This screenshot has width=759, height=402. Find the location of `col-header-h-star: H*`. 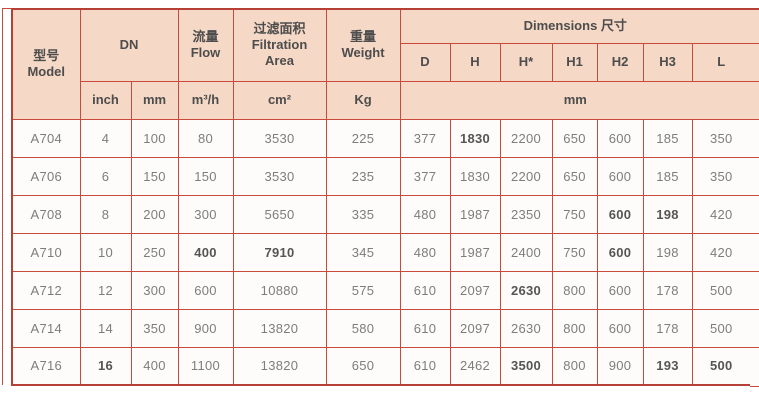

col-header-h-star: H* is located at coordinates (526, 62).